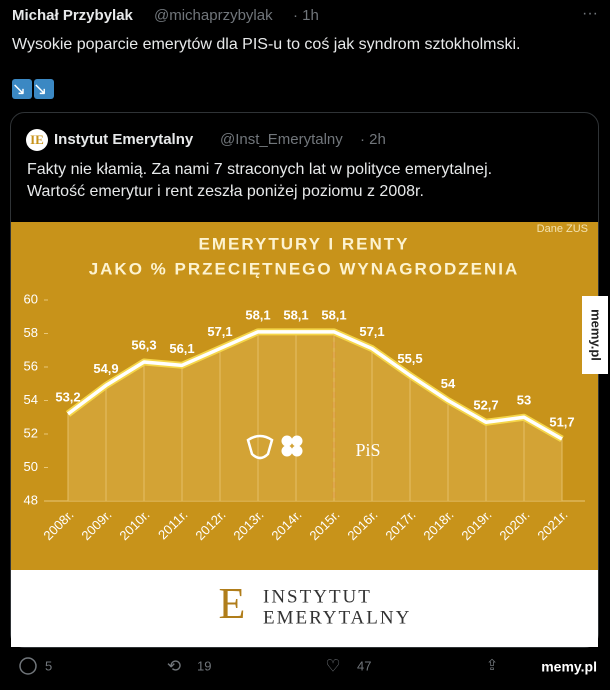 The height and width of the screenshot is (690, 610). I want to click on avatar, so click(37, 140).